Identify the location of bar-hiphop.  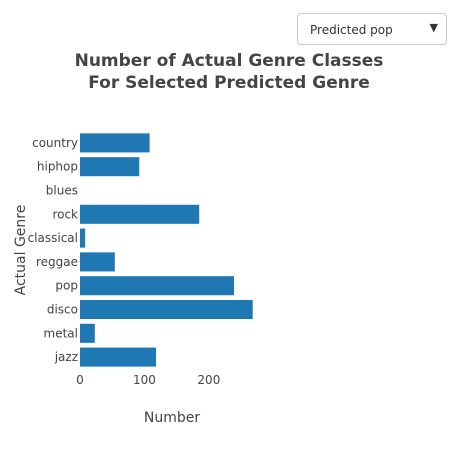
(110, 167).